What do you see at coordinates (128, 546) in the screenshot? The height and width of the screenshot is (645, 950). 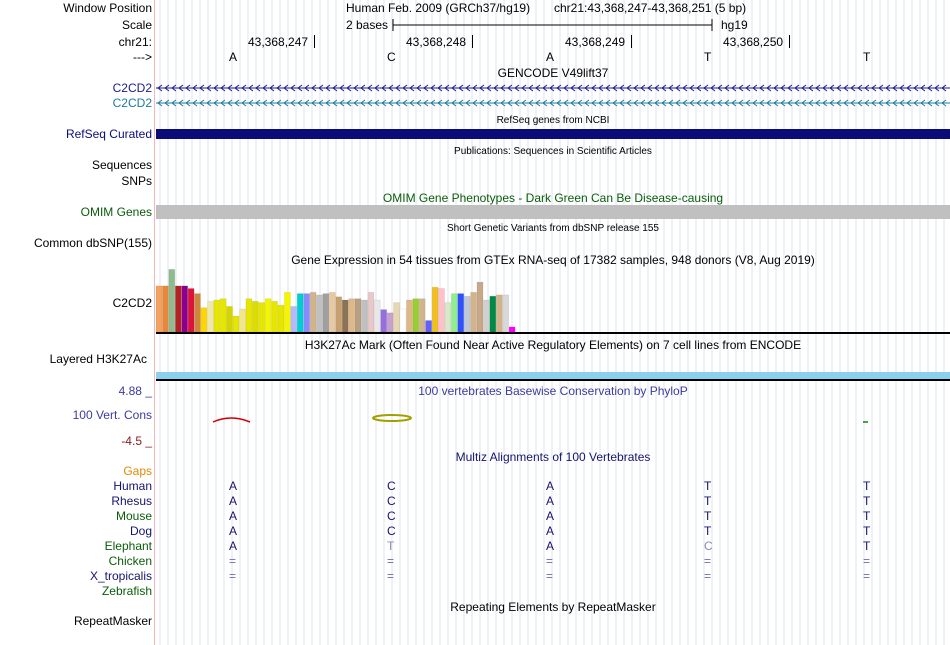 I see `multiz-species-label: Elephant` at bounding box center [128, 546].